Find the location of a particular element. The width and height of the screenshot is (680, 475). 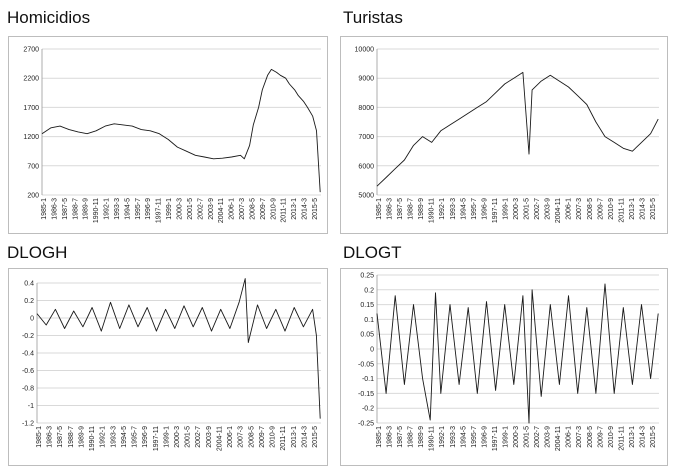

y-tick-label: -1.2 is located at coordinates (28, 424).